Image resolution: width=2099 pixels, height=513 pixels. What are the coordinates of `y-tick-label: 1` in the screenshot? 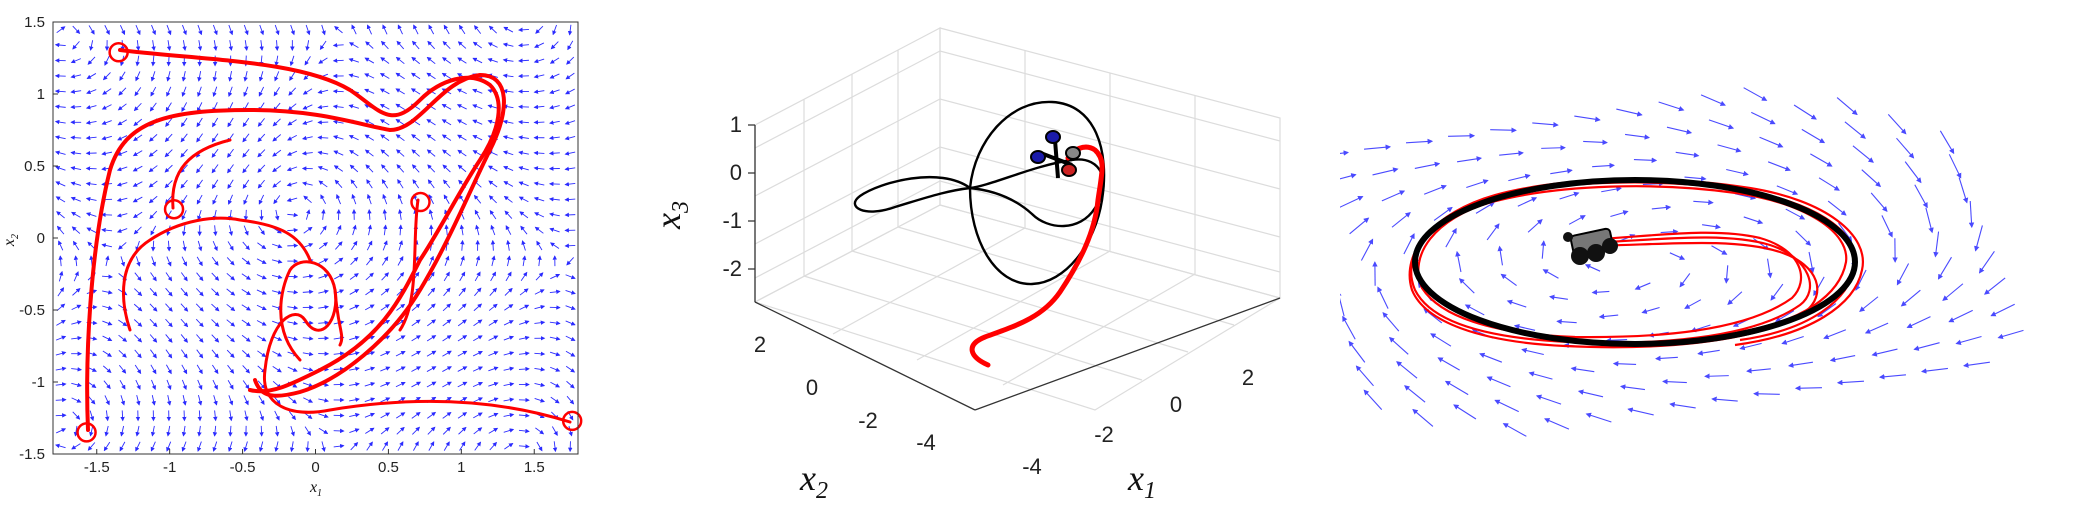 It's located at (41, 94).